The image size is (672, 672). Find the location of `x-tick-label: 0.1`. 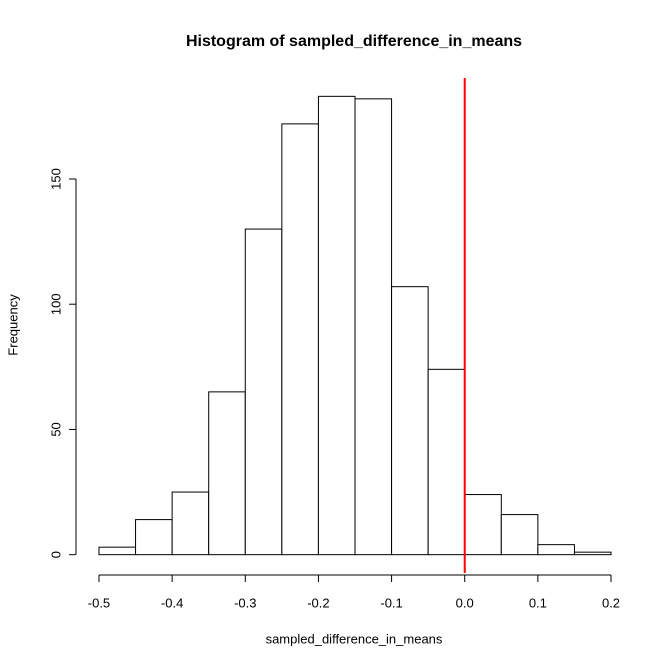

x-tick-label: 0.1 is located at coordinates (538, 602).